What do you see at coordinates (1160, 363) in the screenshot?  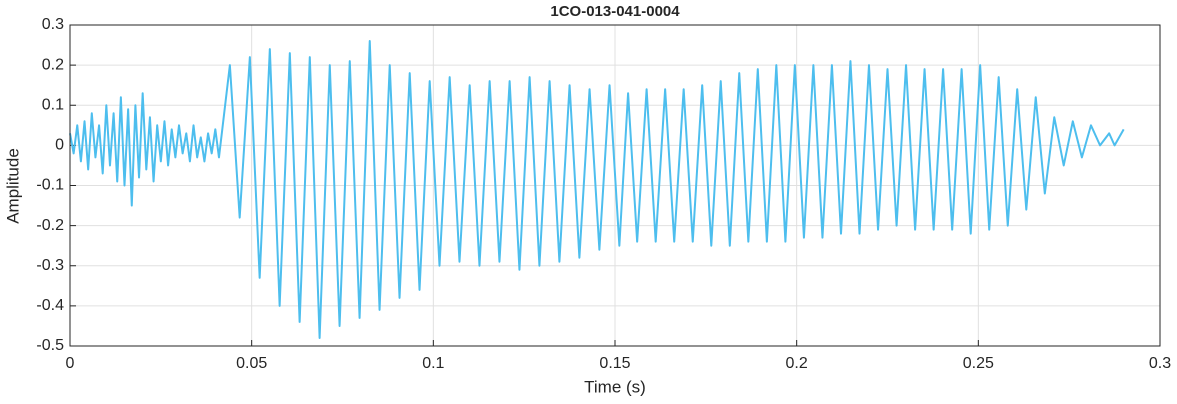 I see `x-tick-label: 0.3` at bounding box center [1160, 363].